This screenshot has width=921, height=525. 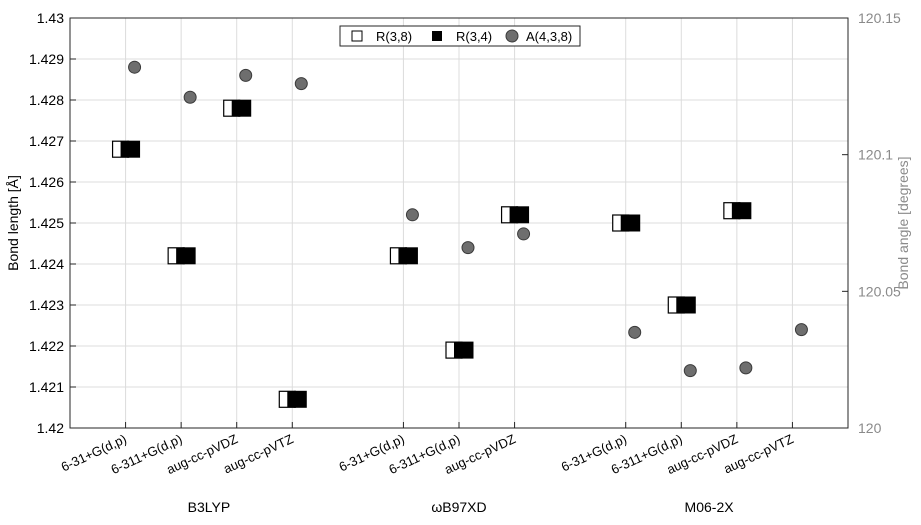 What do you see at coordinates (437, 36) in the screenshot?
I see `legend-marker-r34` at bounding box center [437, 36].